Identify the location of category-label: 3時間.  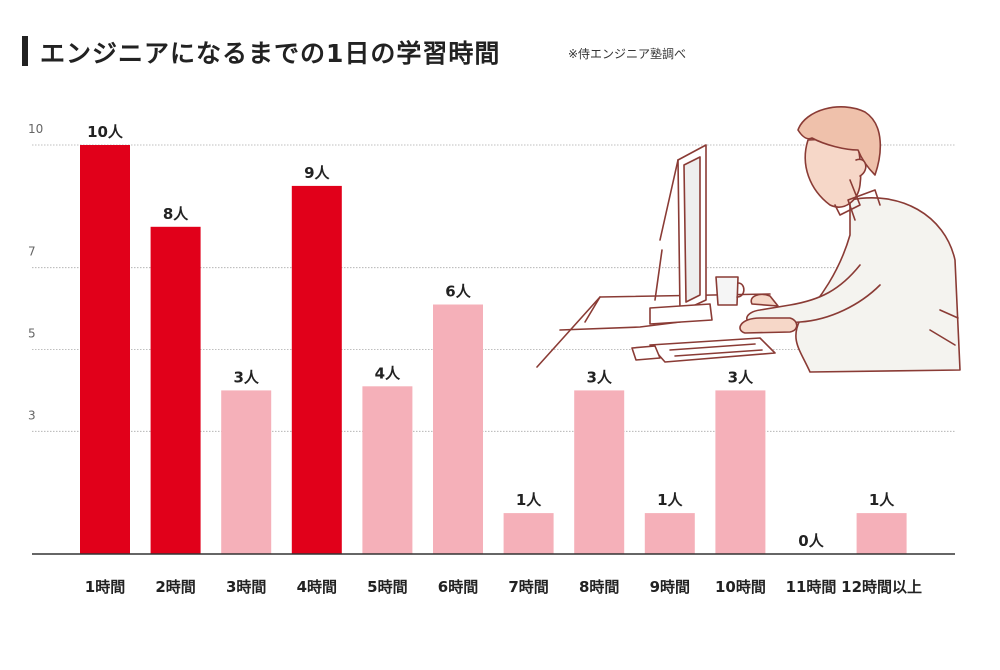
(246, 587).